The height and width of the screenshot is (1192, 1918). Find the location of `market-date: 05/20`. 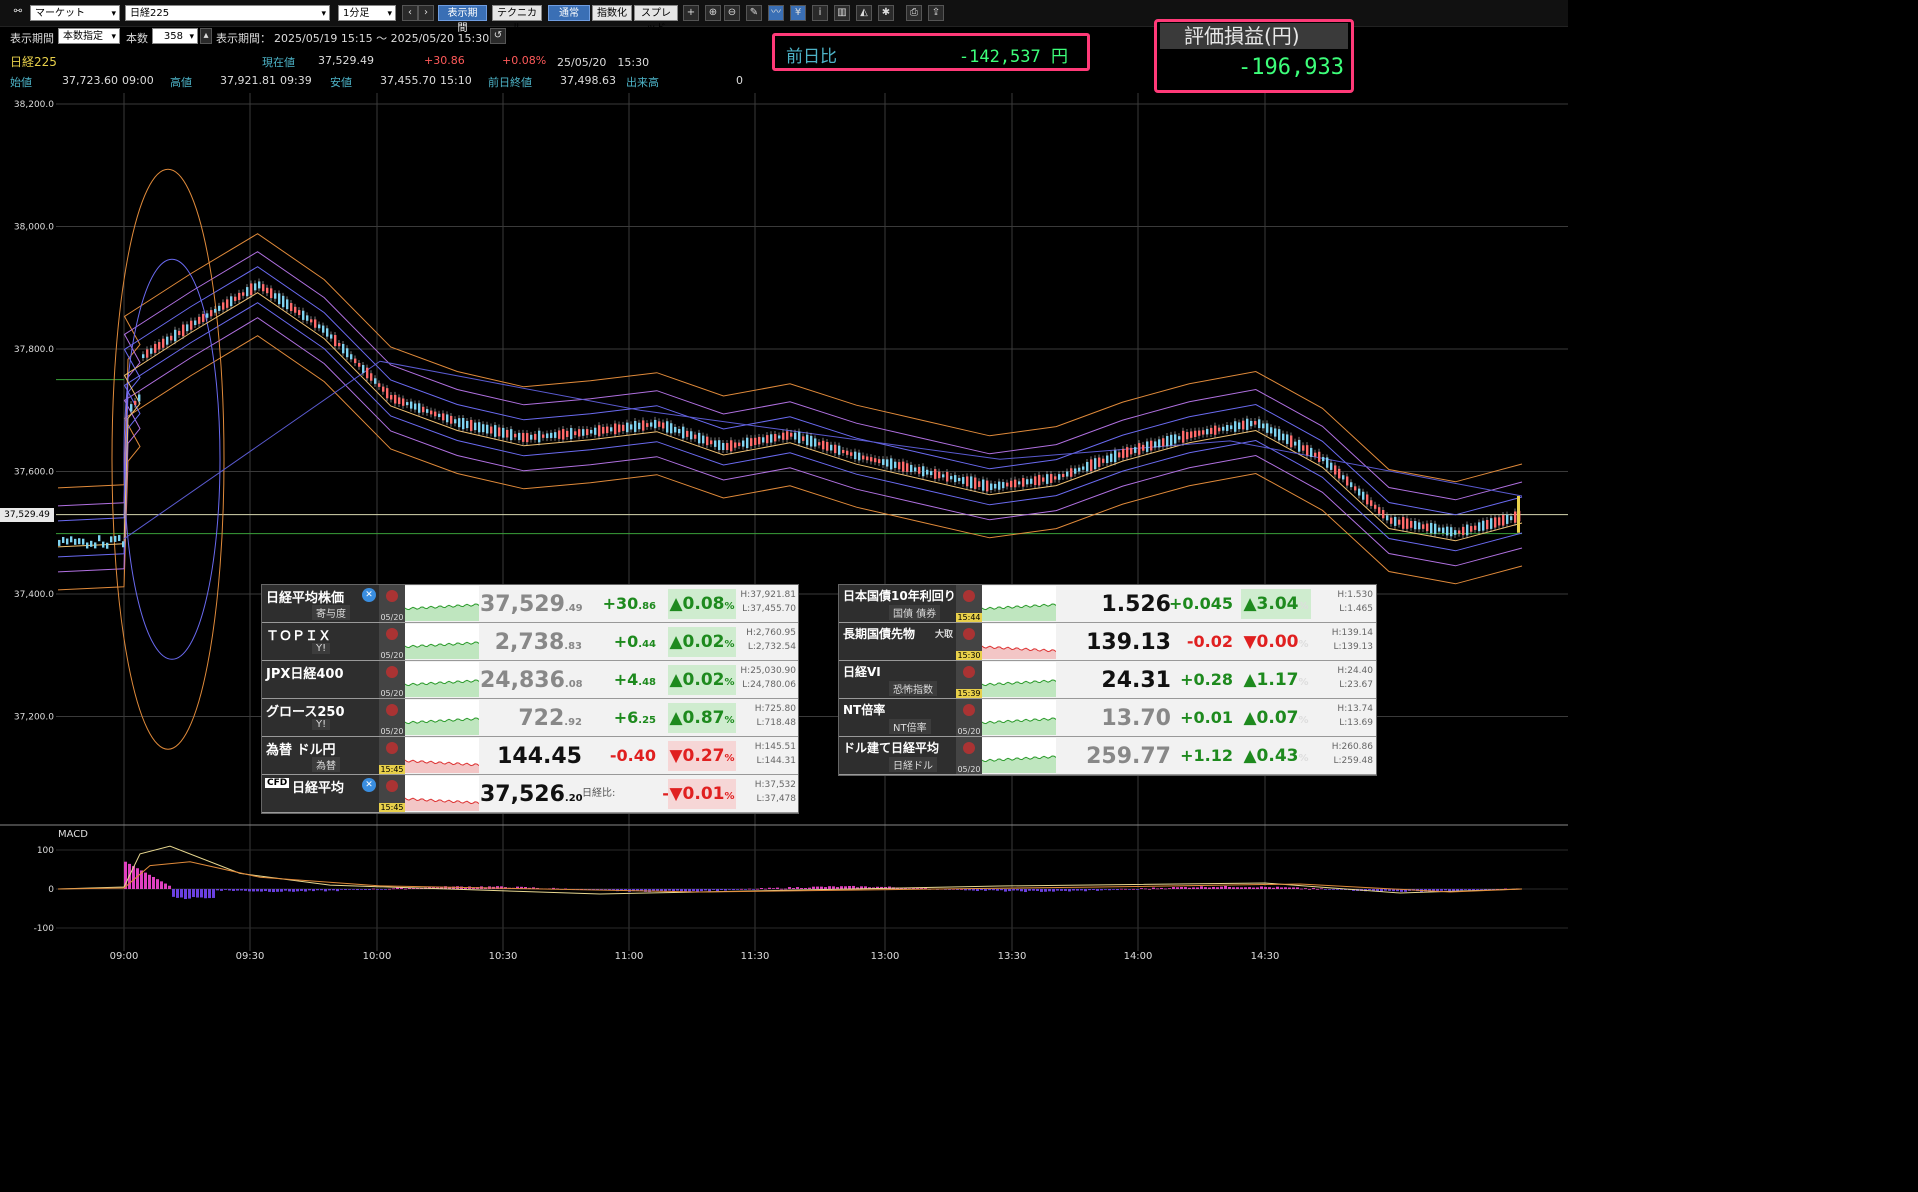

market-date: 05/20 is located at coordinates (392, 617).